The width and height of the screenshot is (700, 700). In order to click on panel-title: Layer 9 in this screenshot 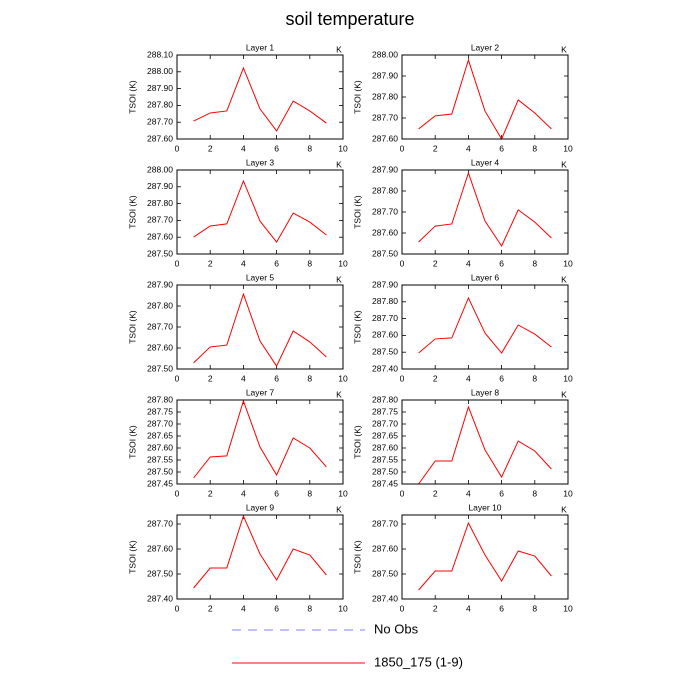, I will do `click(260, 507)`.